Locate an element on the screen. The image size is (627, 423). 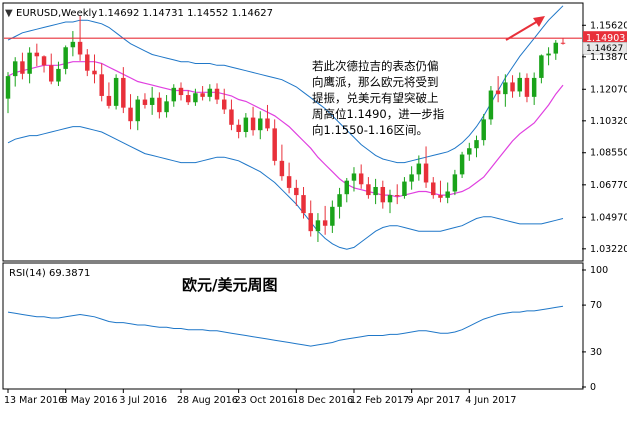
symbol-icon: ▼ is located at coordinates (9, 13).